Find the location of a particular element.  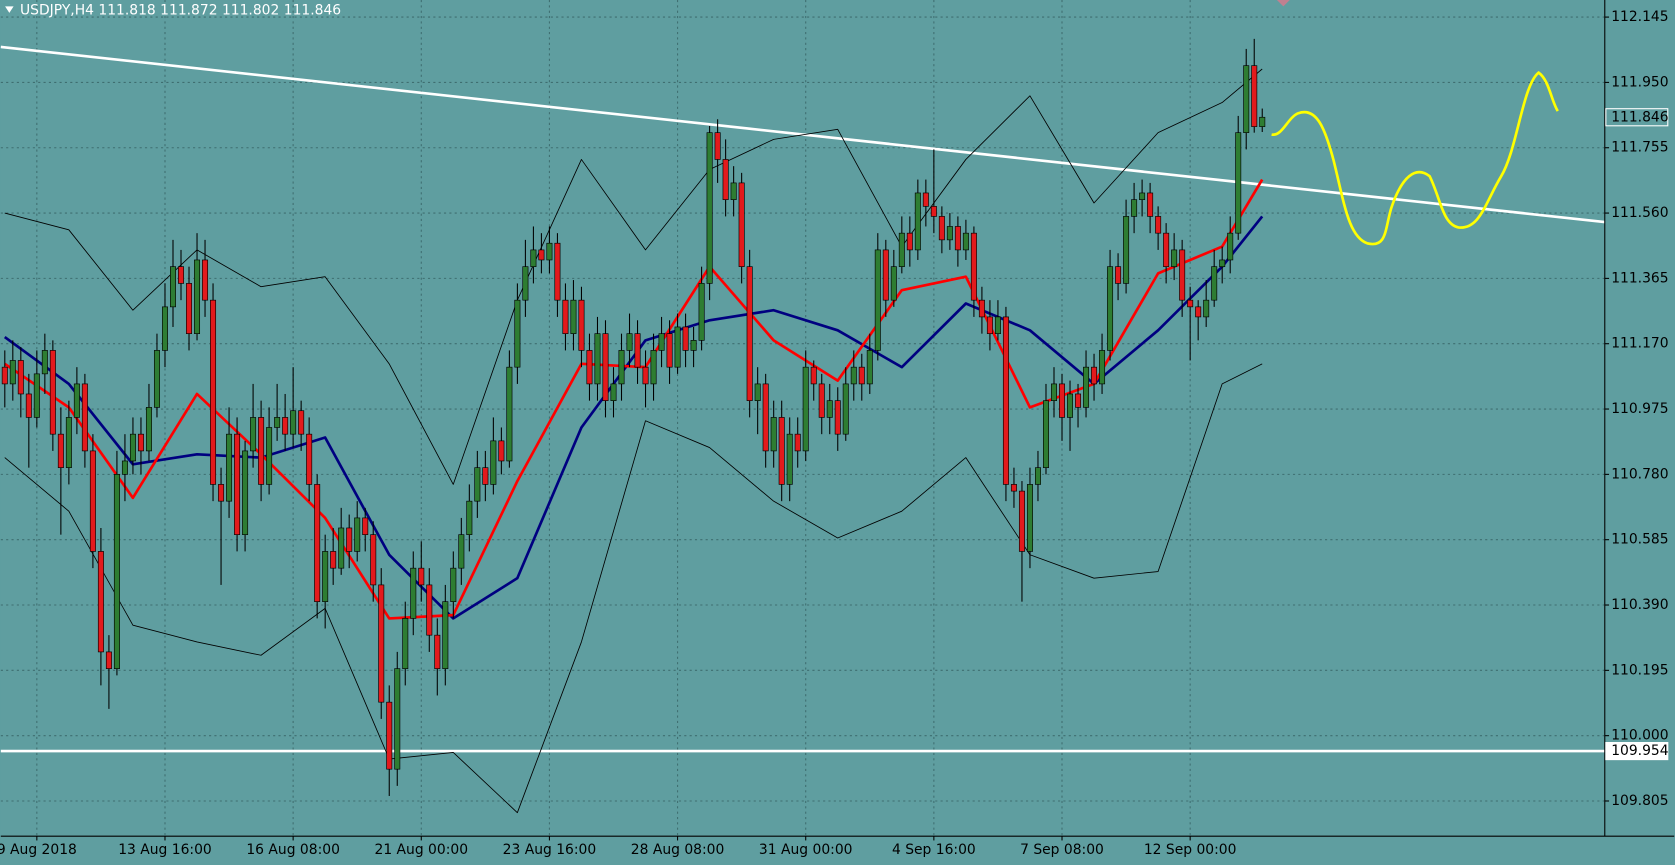

y-tick-label: 111.755 is located at coordinates (1639, 148).